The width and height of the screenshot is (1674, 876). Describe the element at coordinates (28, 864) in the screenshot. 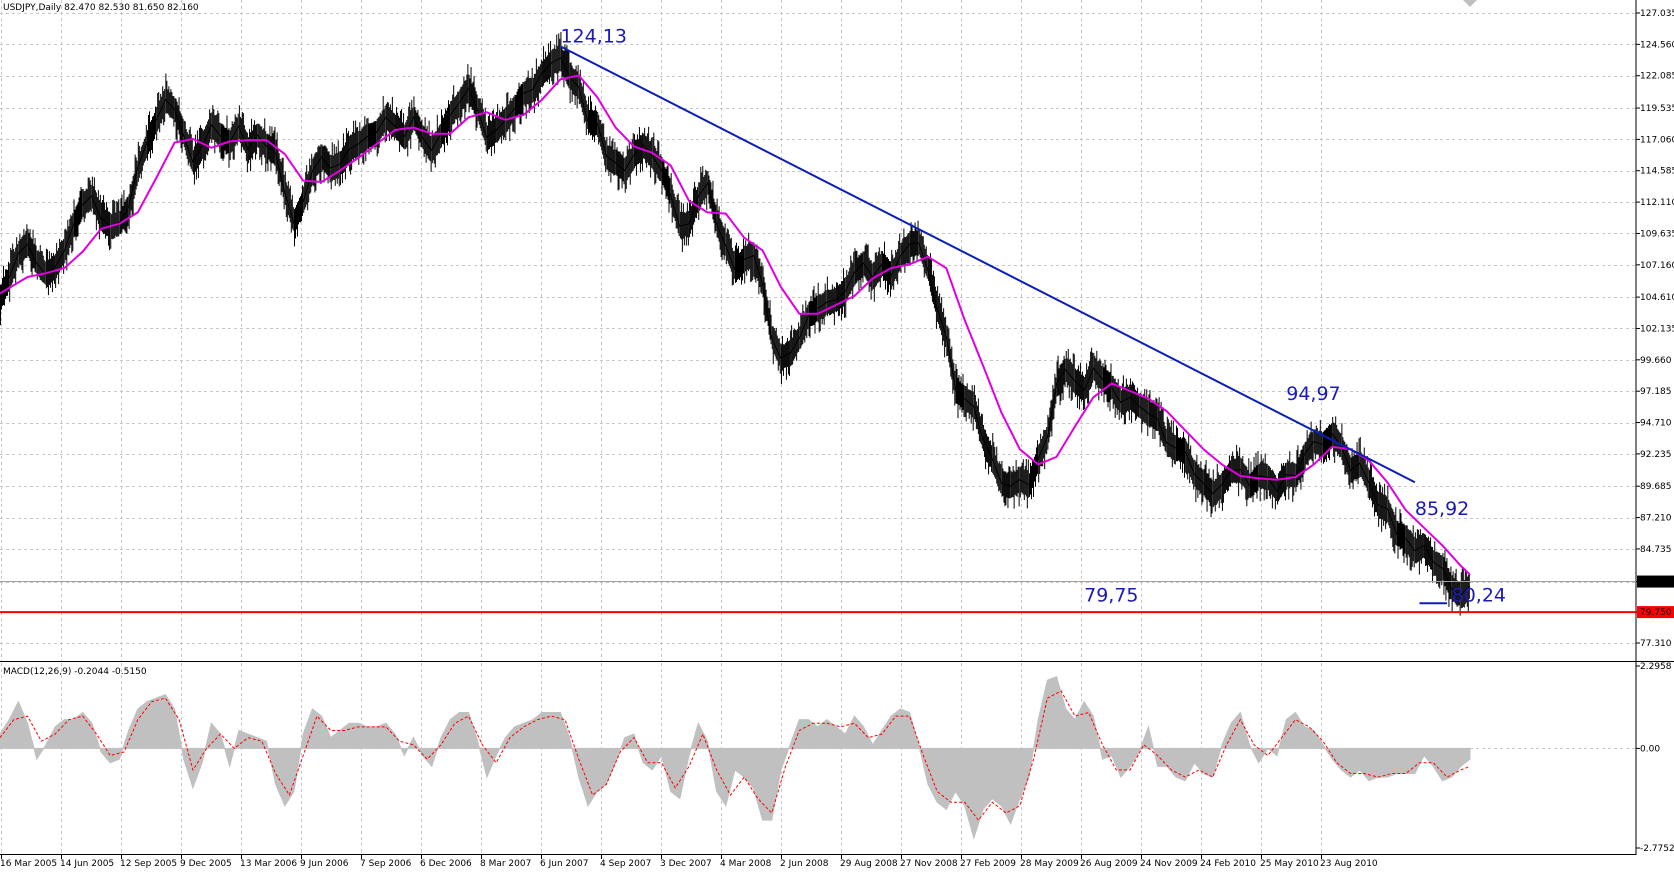

I see `x-tick-label: 16 Mar 2005` at that location.